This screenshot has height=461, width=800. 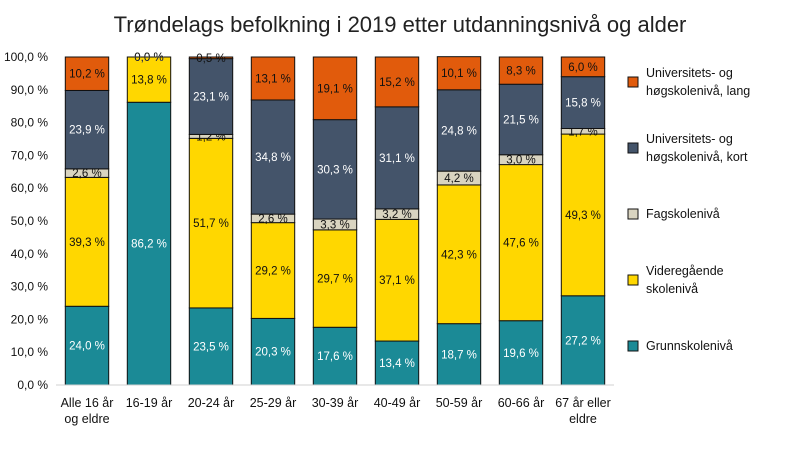 I want to click on data-label: 4,2 %, so click(x=458, y=179).